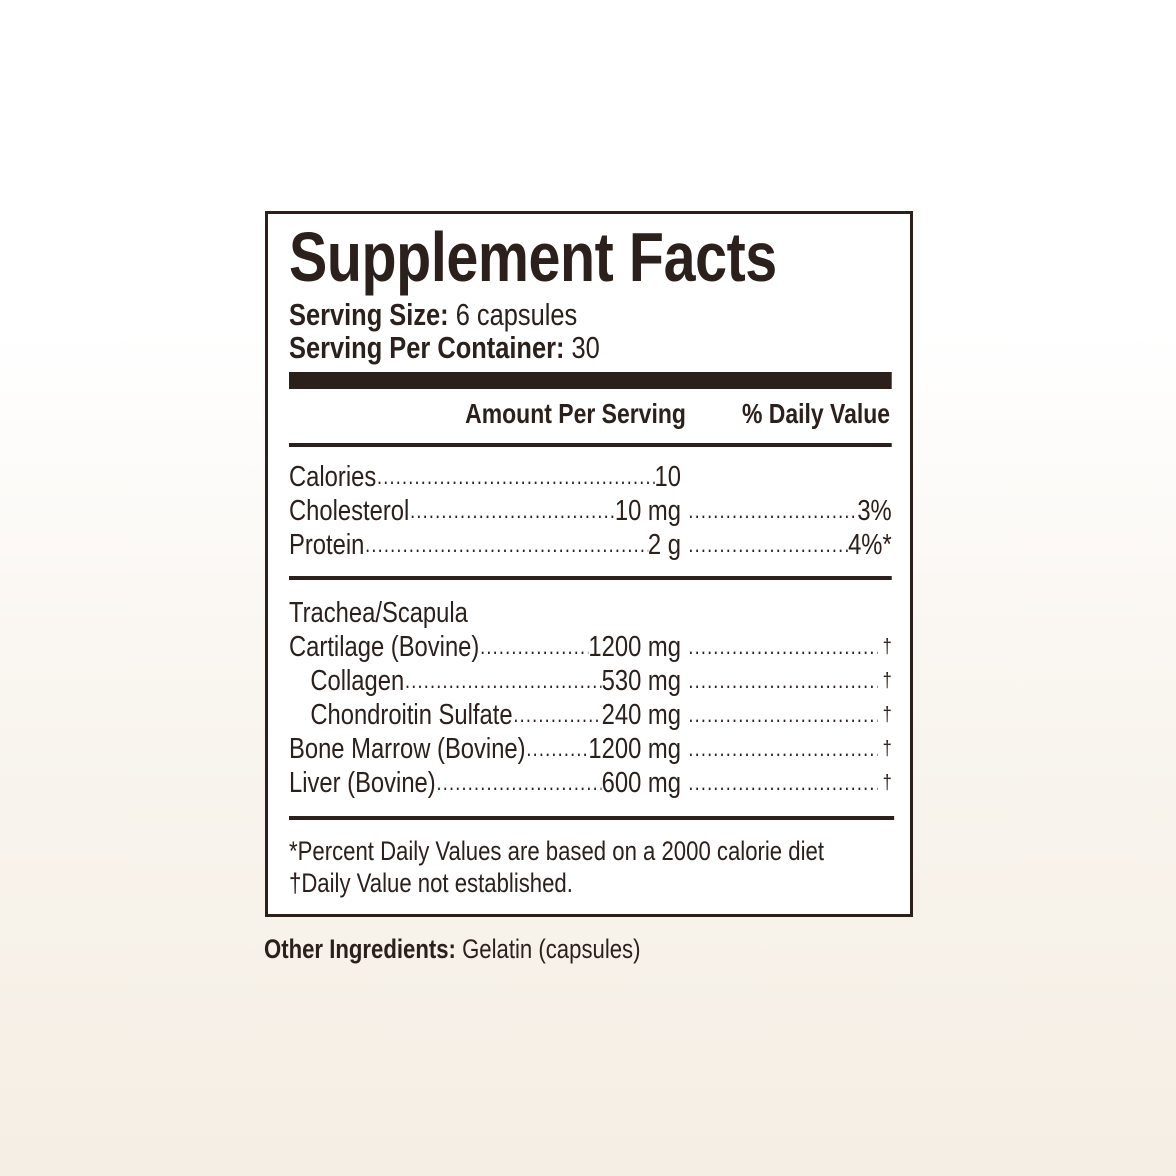 The height and width of the screenshot is (1176, 1176). What do you see at coordinates (590, 477) in the screenshot?
I see `nutrient-row: Calories 10` at bounding box center [590, 477].